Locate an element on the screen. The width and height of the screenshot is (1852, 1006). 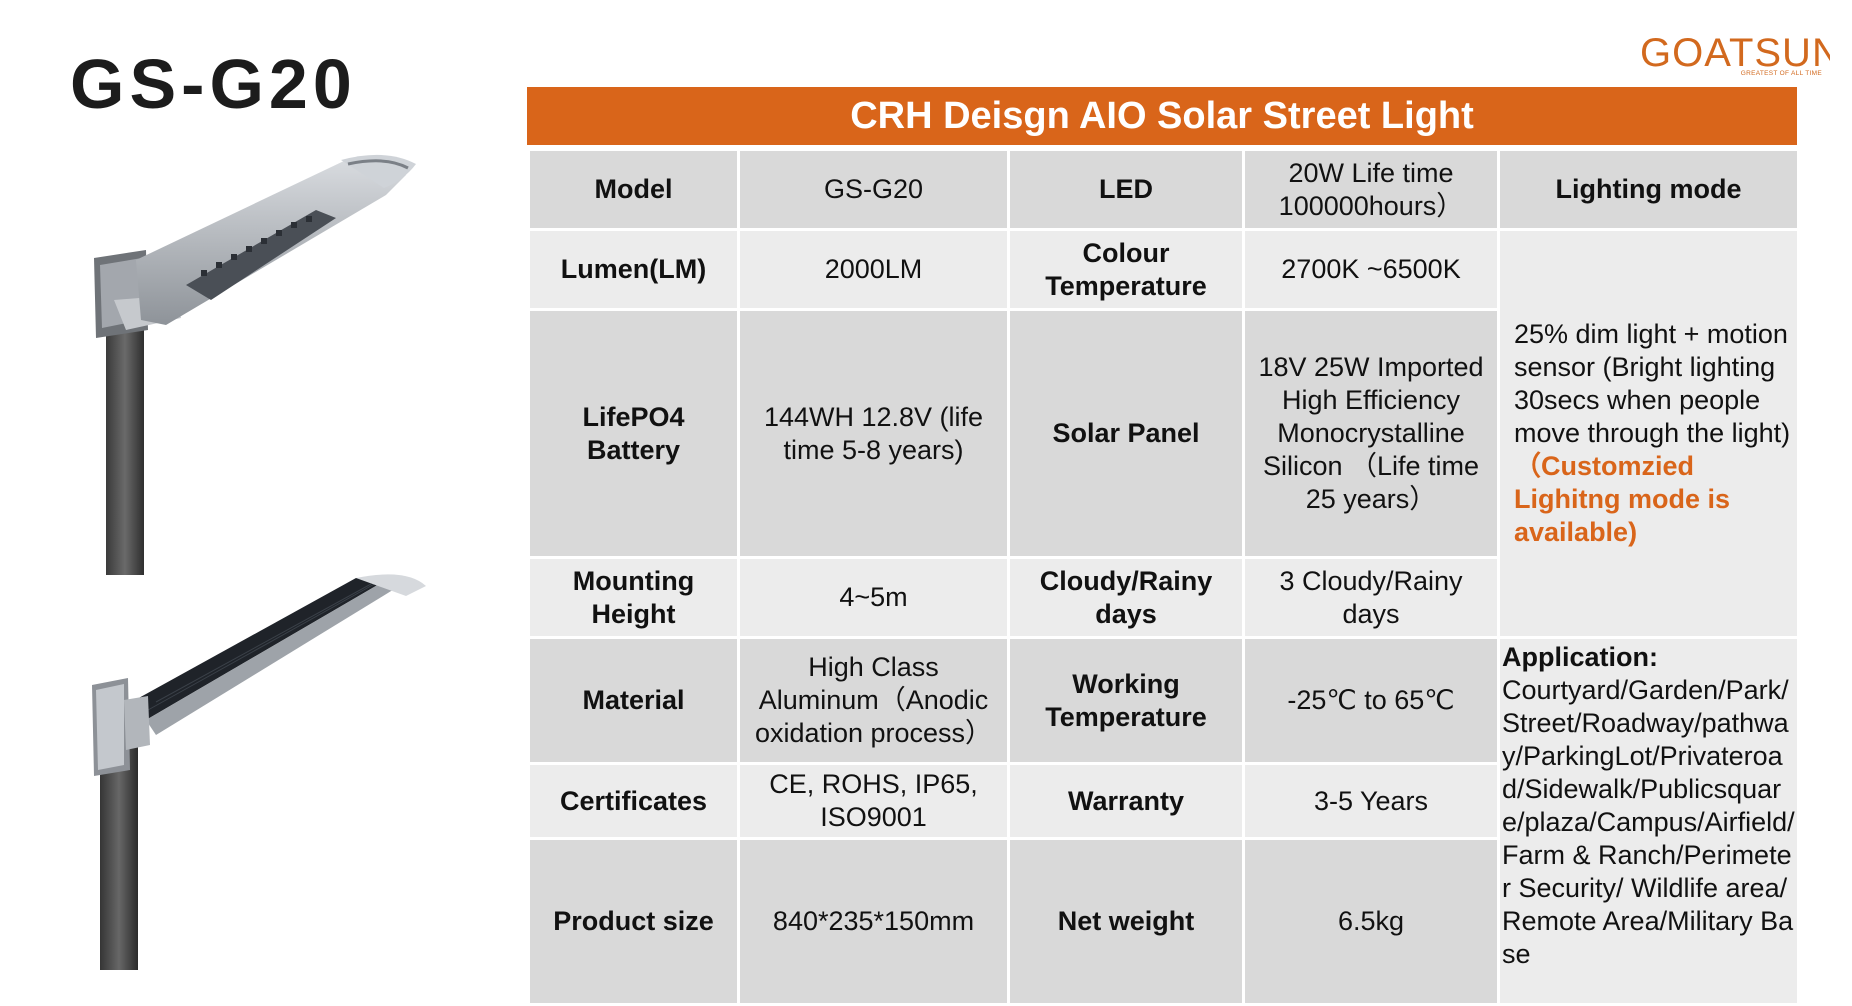
street-light-bottom-image is located at coordinates (259, 772).